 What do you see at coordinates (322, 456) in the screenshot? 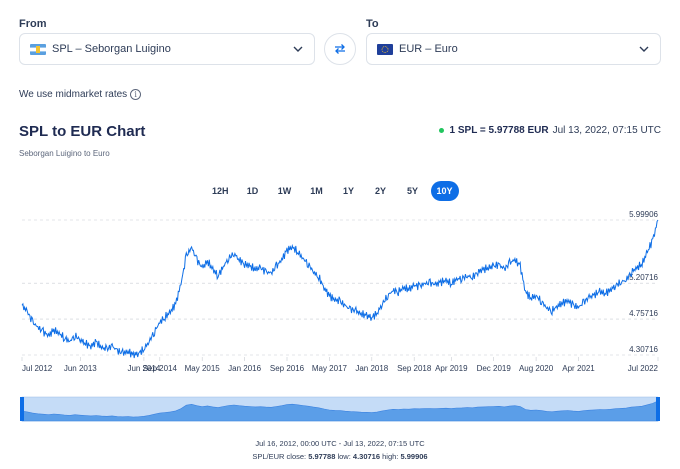
I see `close-value: 5.97788` at bounding box center [322, 456].